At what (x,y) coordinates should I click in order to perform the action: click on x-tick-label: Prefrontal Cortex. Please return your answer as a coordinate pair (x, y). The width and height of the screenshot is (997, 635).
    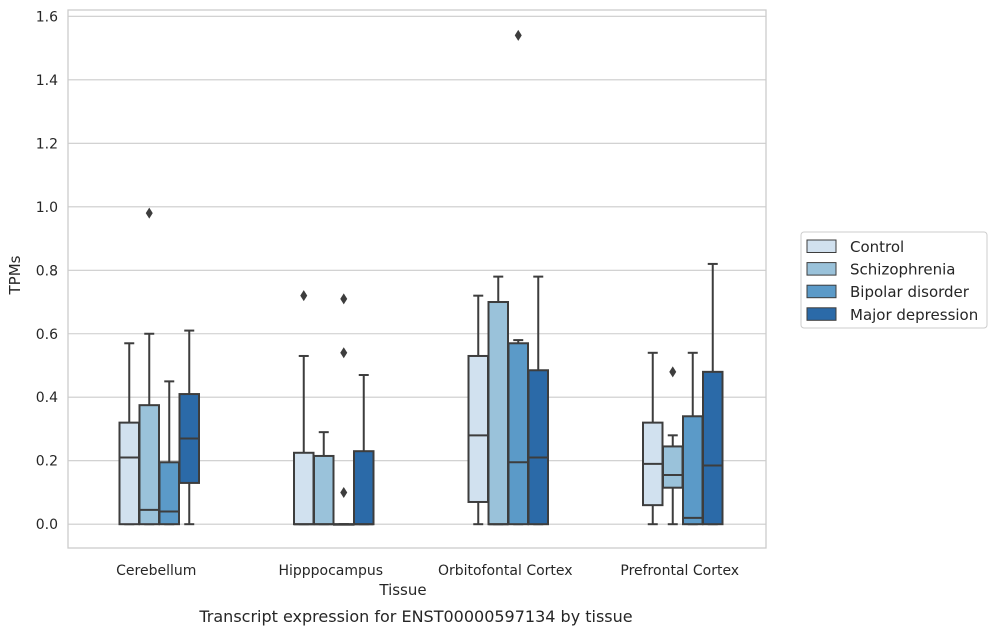
    Looking at the image, I should click on (679, 571).